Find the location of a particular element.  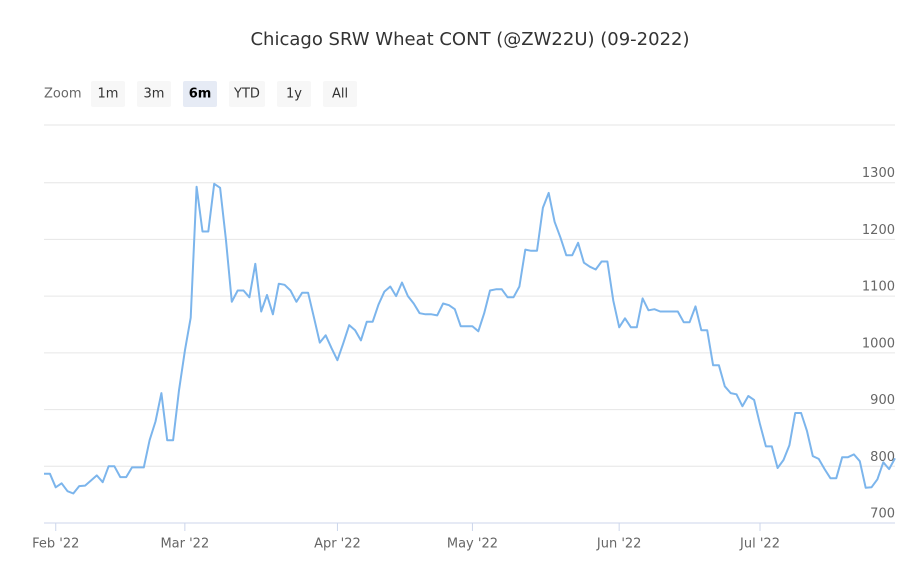

x-tick-label: Jun '22 is located at coordinates (619, 544).